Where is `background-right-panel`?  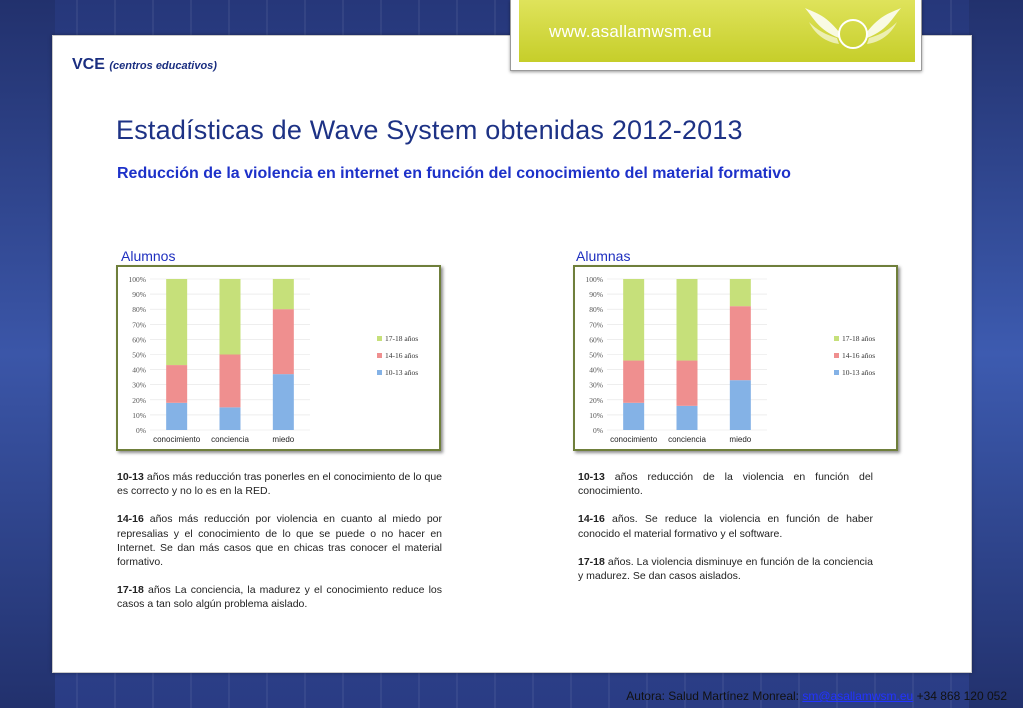
background-right-panel is located at coordinates (996, 354).